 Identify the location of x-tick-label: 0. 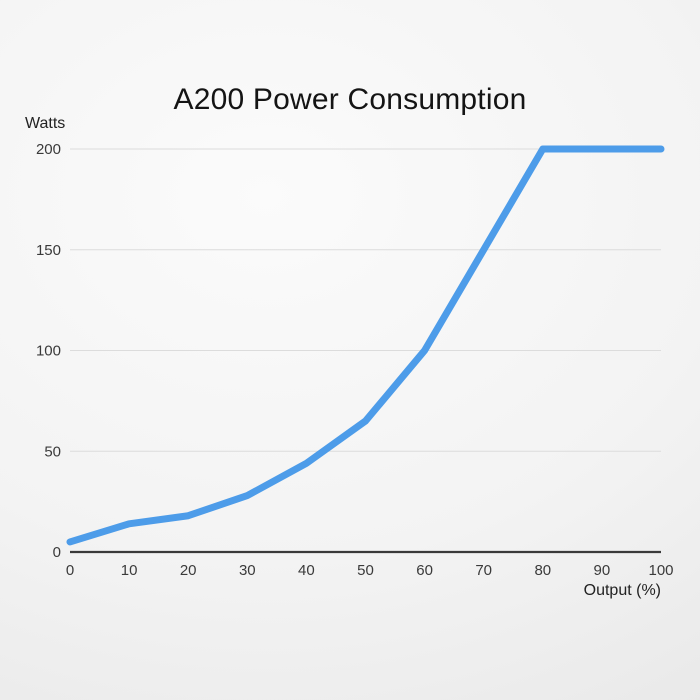
(70, 570).